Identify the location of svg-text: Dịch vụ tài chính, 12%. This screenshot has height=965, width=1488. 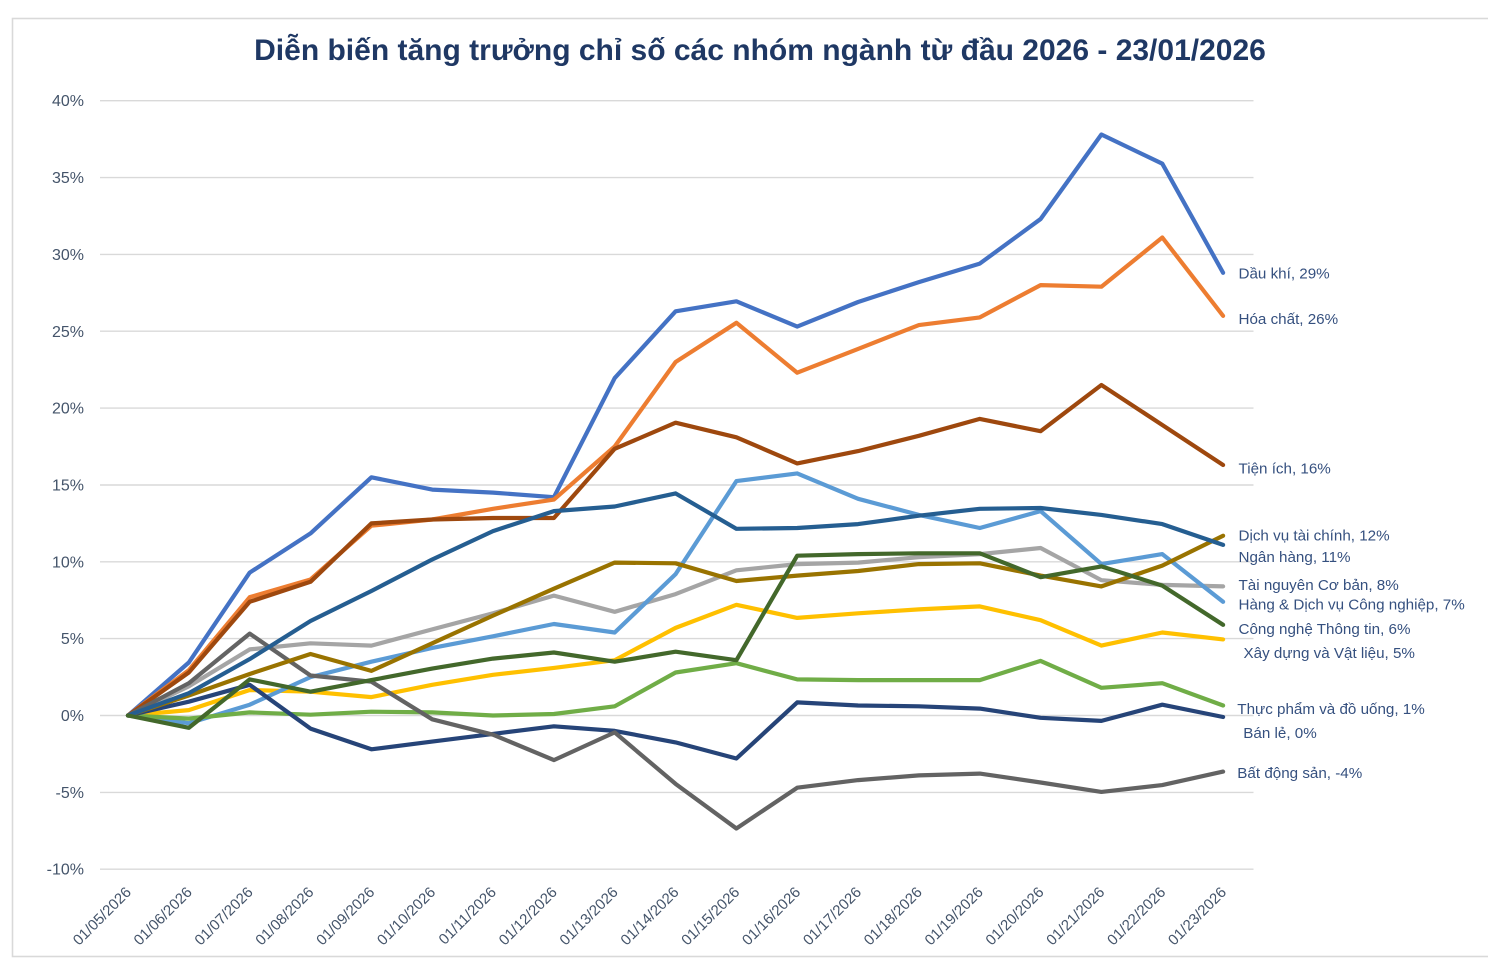
(1314, 536).